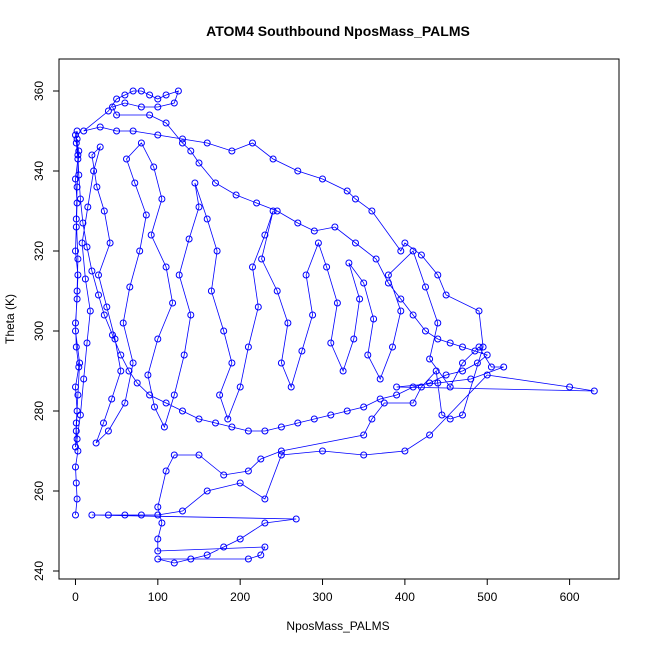 This screenshot has width=650, height=650. I want to click on y-tick-label: 280, so click(39, 411).